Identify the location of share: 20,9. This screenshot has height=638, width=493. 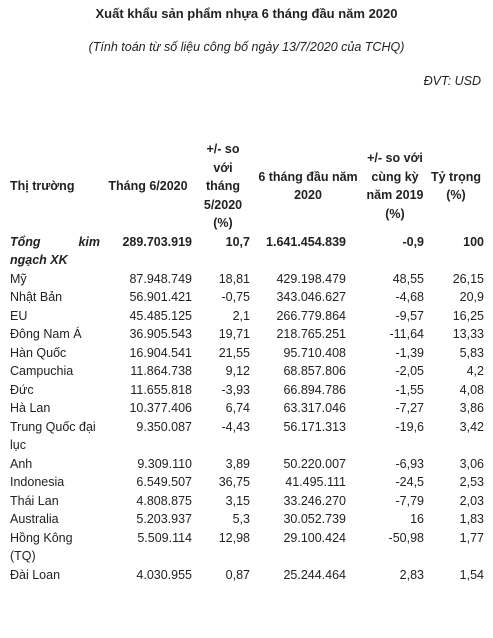
(471, 297).